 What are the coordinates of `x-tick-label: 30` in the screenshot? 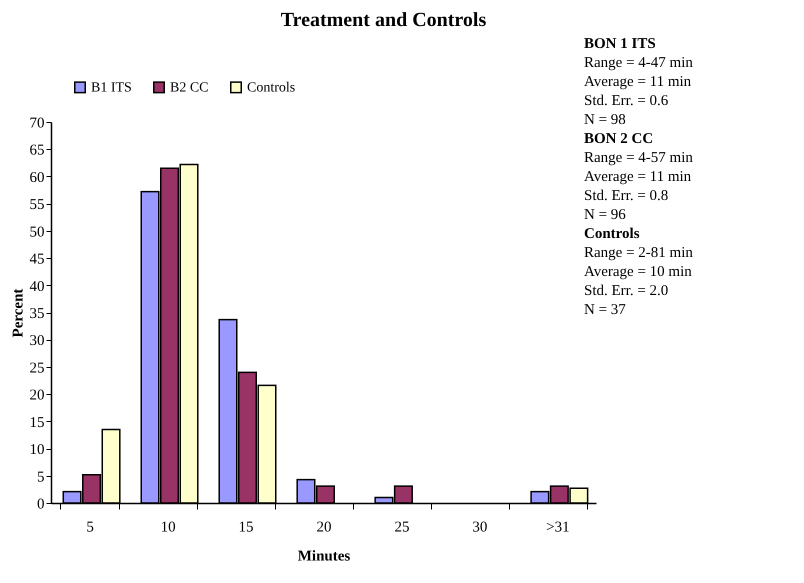 It's located at (480, 528).